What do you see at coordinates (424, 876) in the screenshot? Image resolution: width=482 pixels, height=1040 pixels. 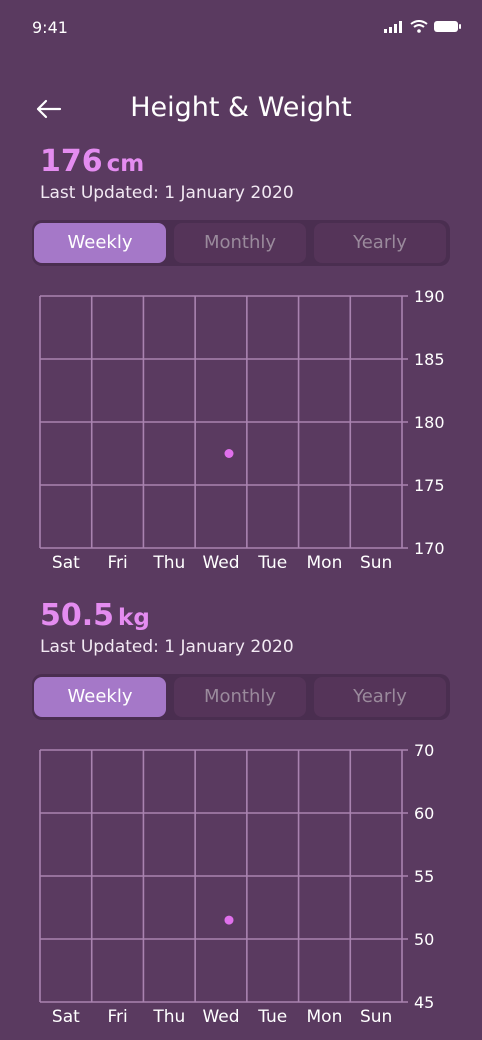 I see `y-tick-label: 55` at bounding box center [424, 876].